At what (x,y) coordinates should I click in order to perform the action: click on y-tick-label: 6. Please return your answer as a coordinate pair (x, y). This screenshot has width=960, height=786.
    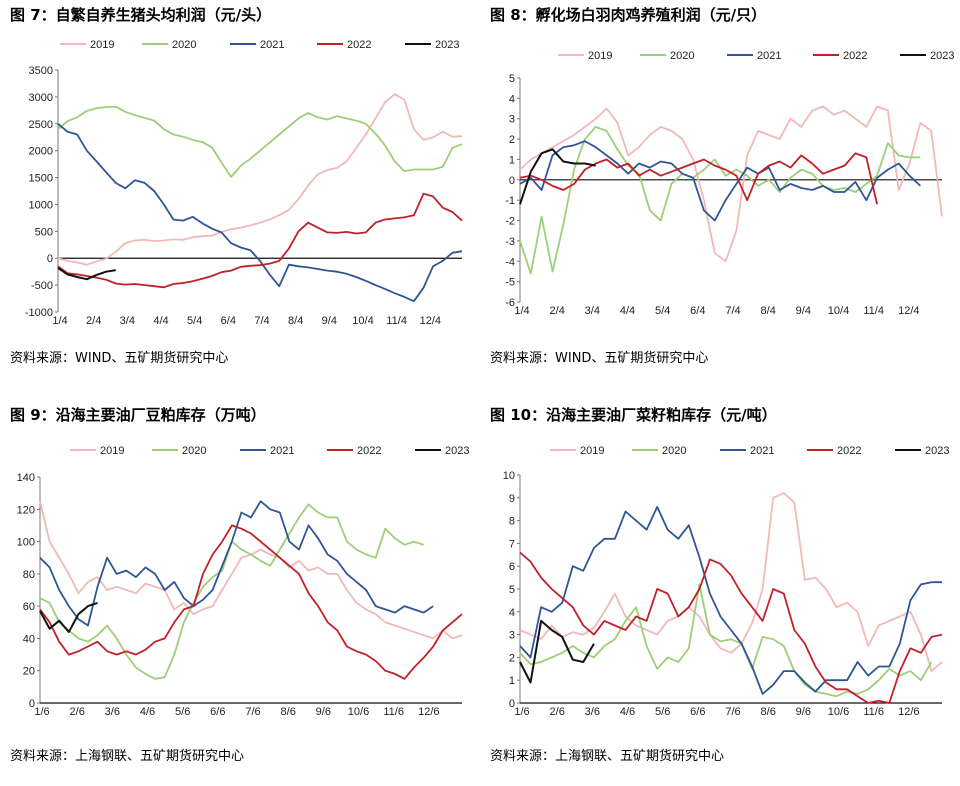
    Looking at the image, I should click on (512, 567).